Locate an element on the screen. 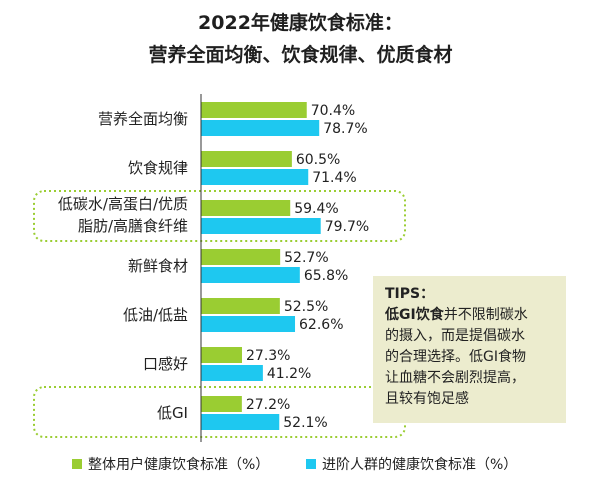  data-label: 60.5% is located at coordinates (318, 160).